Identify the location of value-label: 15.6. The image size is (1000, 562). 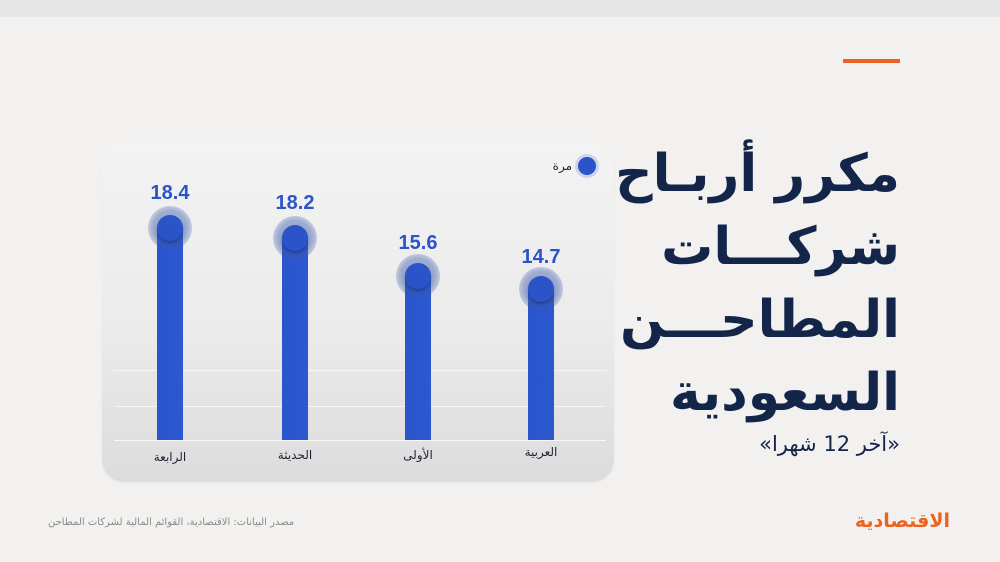
(418, 243).